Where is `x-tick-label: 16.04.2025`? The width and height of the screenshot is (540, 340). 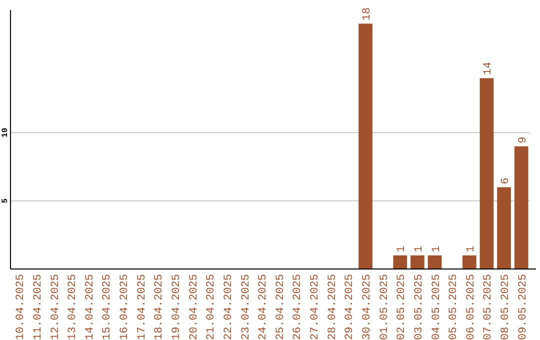 x-tick-label: 16.04.2025 is located at coordinates (125, 307).